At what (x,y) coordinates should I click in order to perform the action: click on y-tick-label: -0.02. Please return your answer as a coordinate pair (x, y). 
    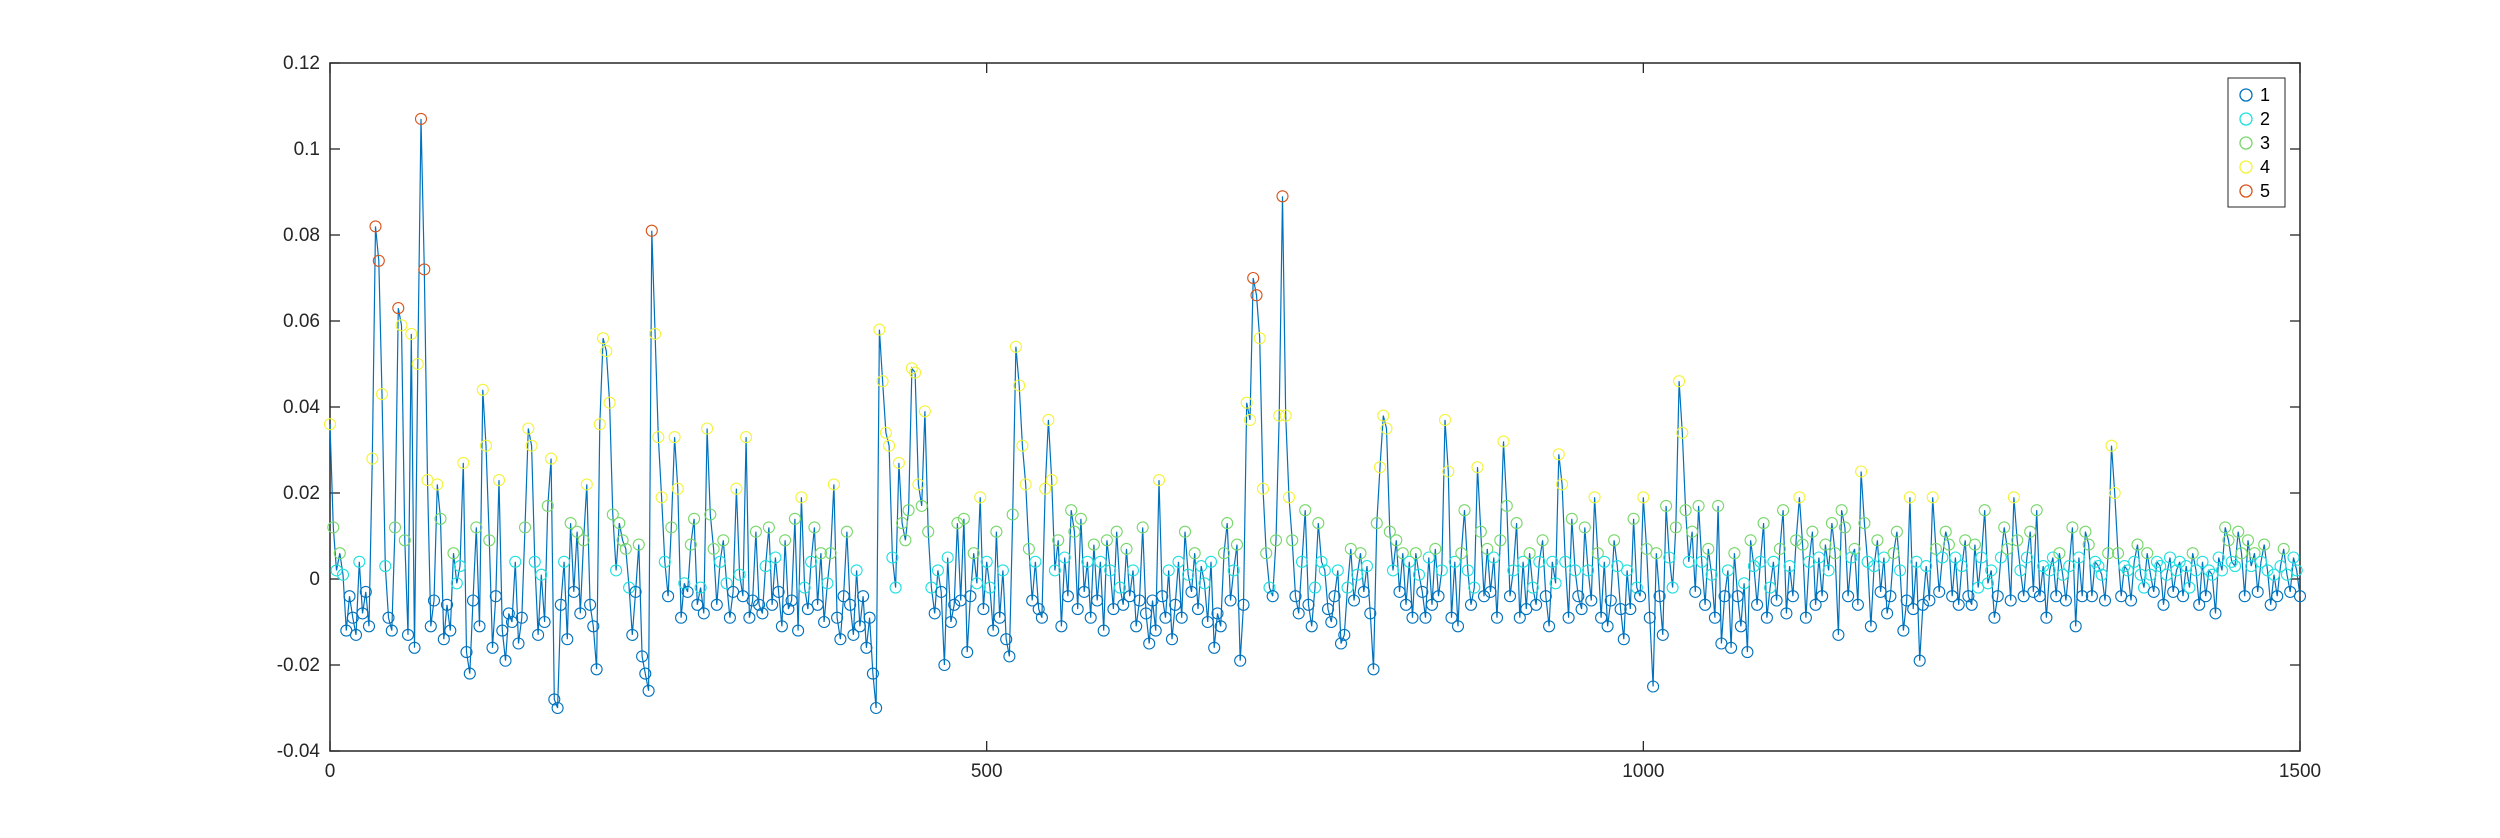
    Looking at the image, I should click on (298, 665).